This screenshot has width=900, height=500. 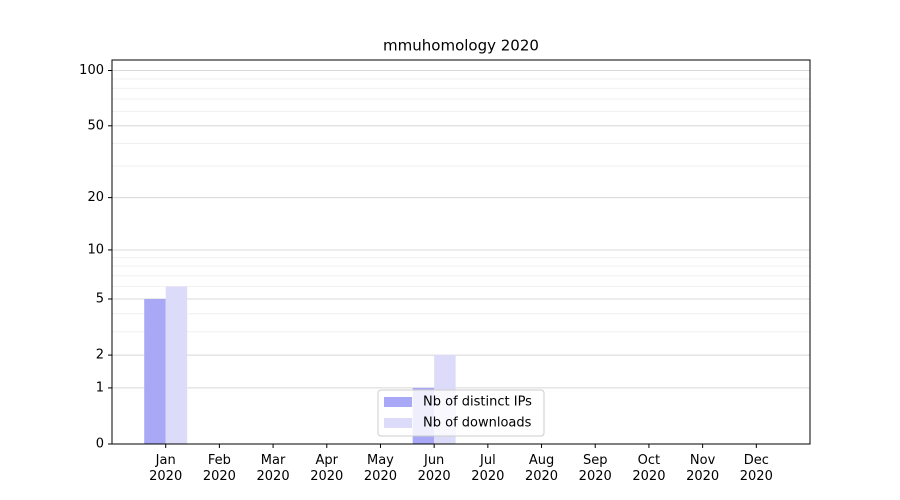 I want to click on x-tick-label: Sep 2020, so click(x=595, y=468).